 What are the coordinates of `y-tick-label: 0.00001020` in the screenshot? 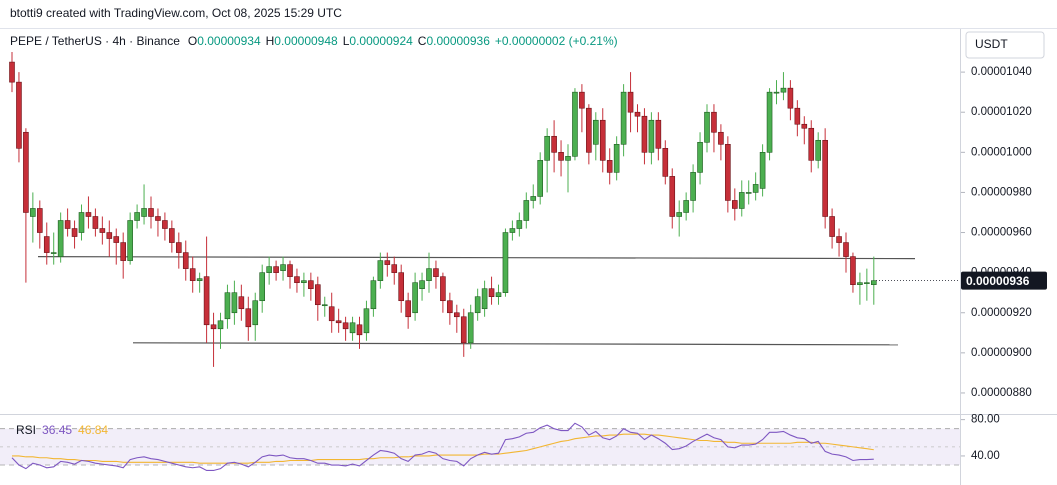 It's located at (1001, 112).